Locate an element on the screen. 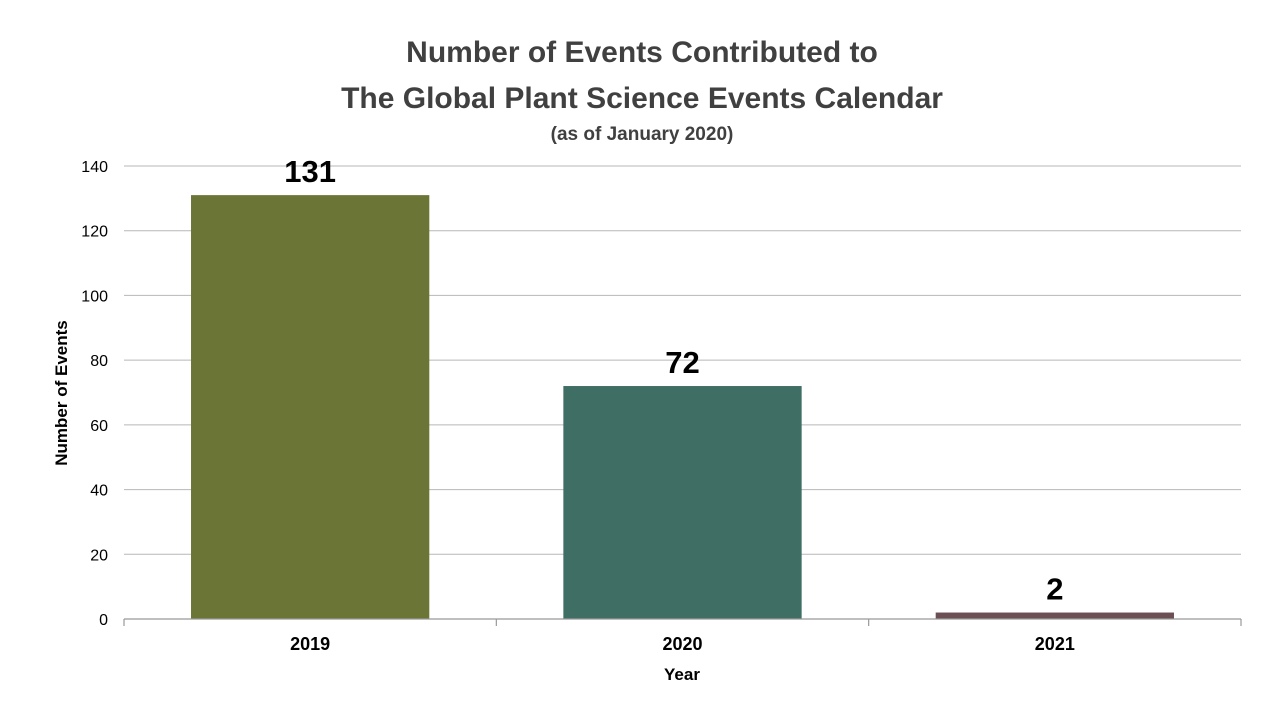  x-axis-category-labels: 2019 2020 2021 is located at coordinates (682, 644).